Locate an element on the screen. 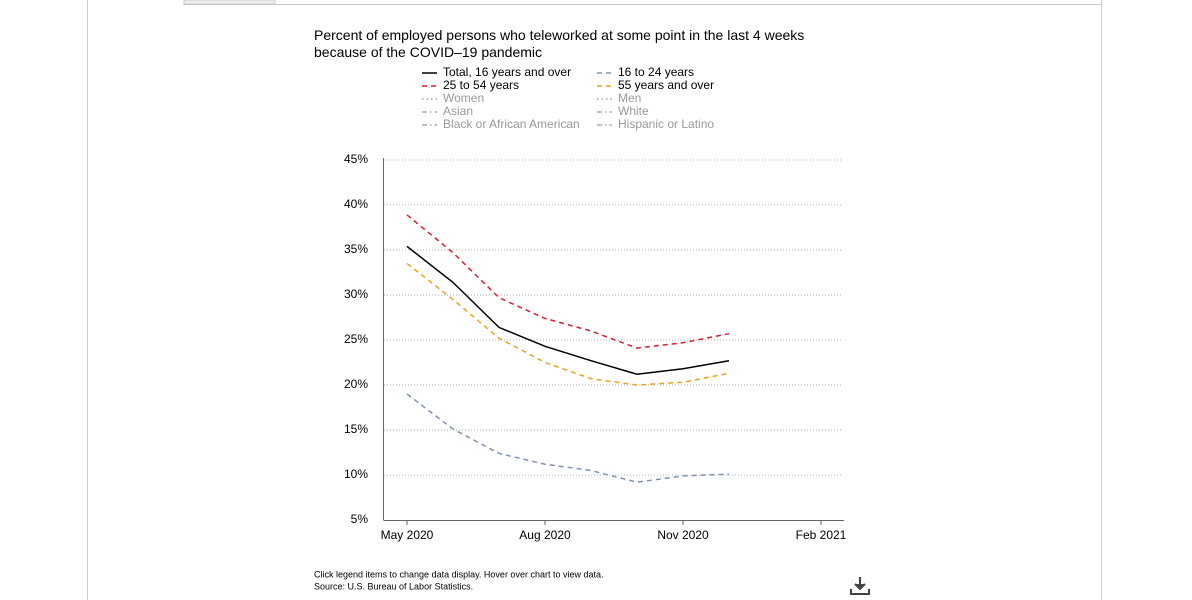 Image resolution: width=1192 pixels, height=600 pixels. download-icon is located at coordinates (860, 586).